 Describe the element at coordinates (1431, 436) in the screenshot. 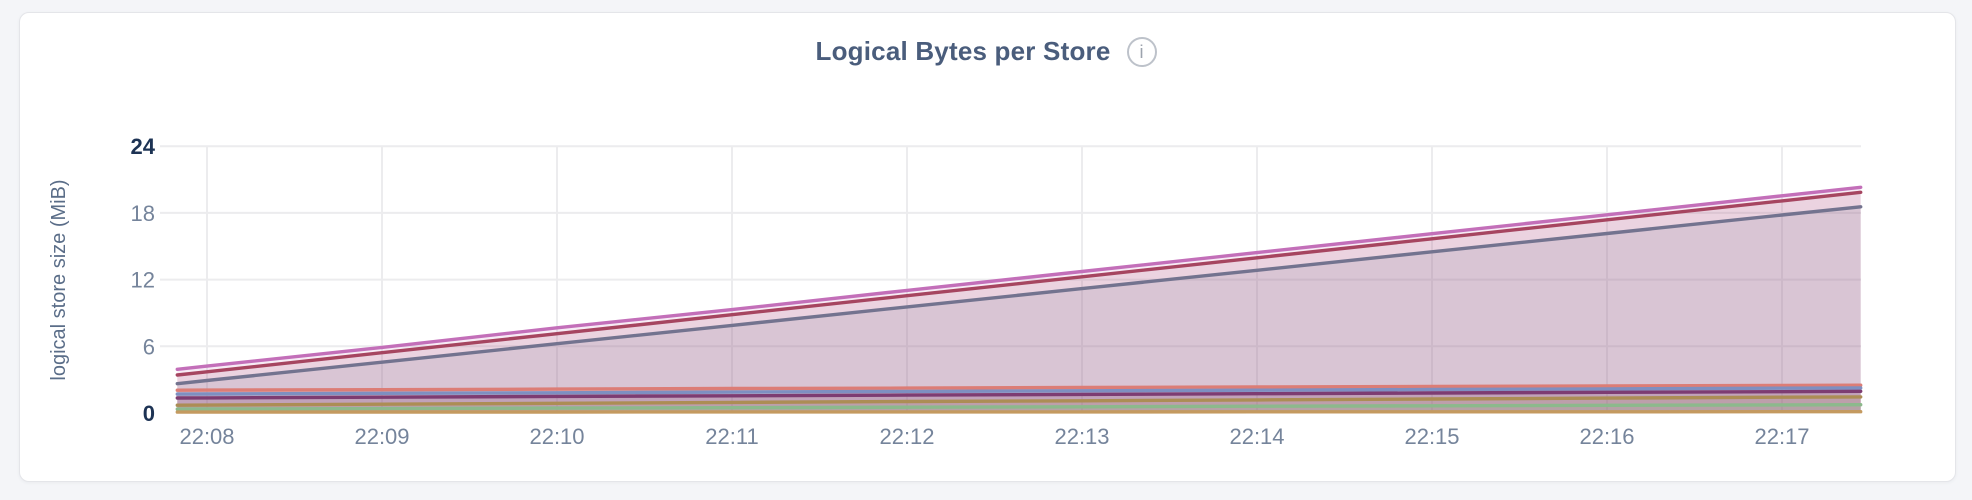

I see `x-tick-label: 22:15` at that location.